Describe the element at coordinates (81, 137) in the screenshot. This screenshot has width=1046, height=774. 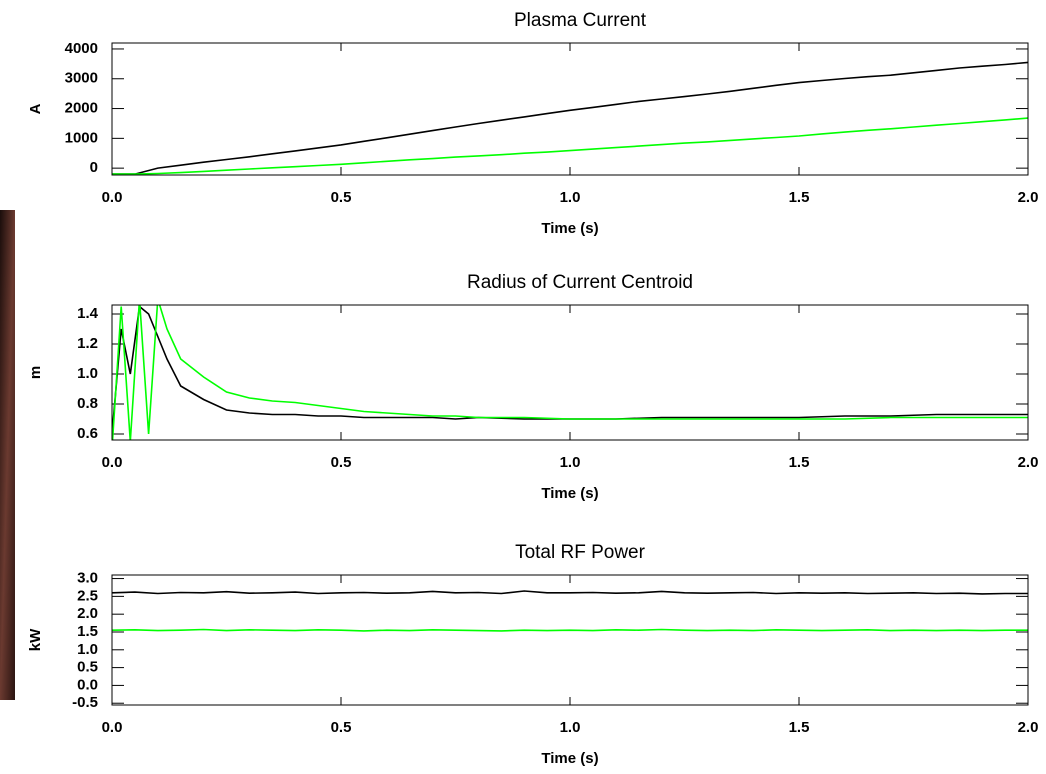
I see `y-tick-label: 1000` at that location.